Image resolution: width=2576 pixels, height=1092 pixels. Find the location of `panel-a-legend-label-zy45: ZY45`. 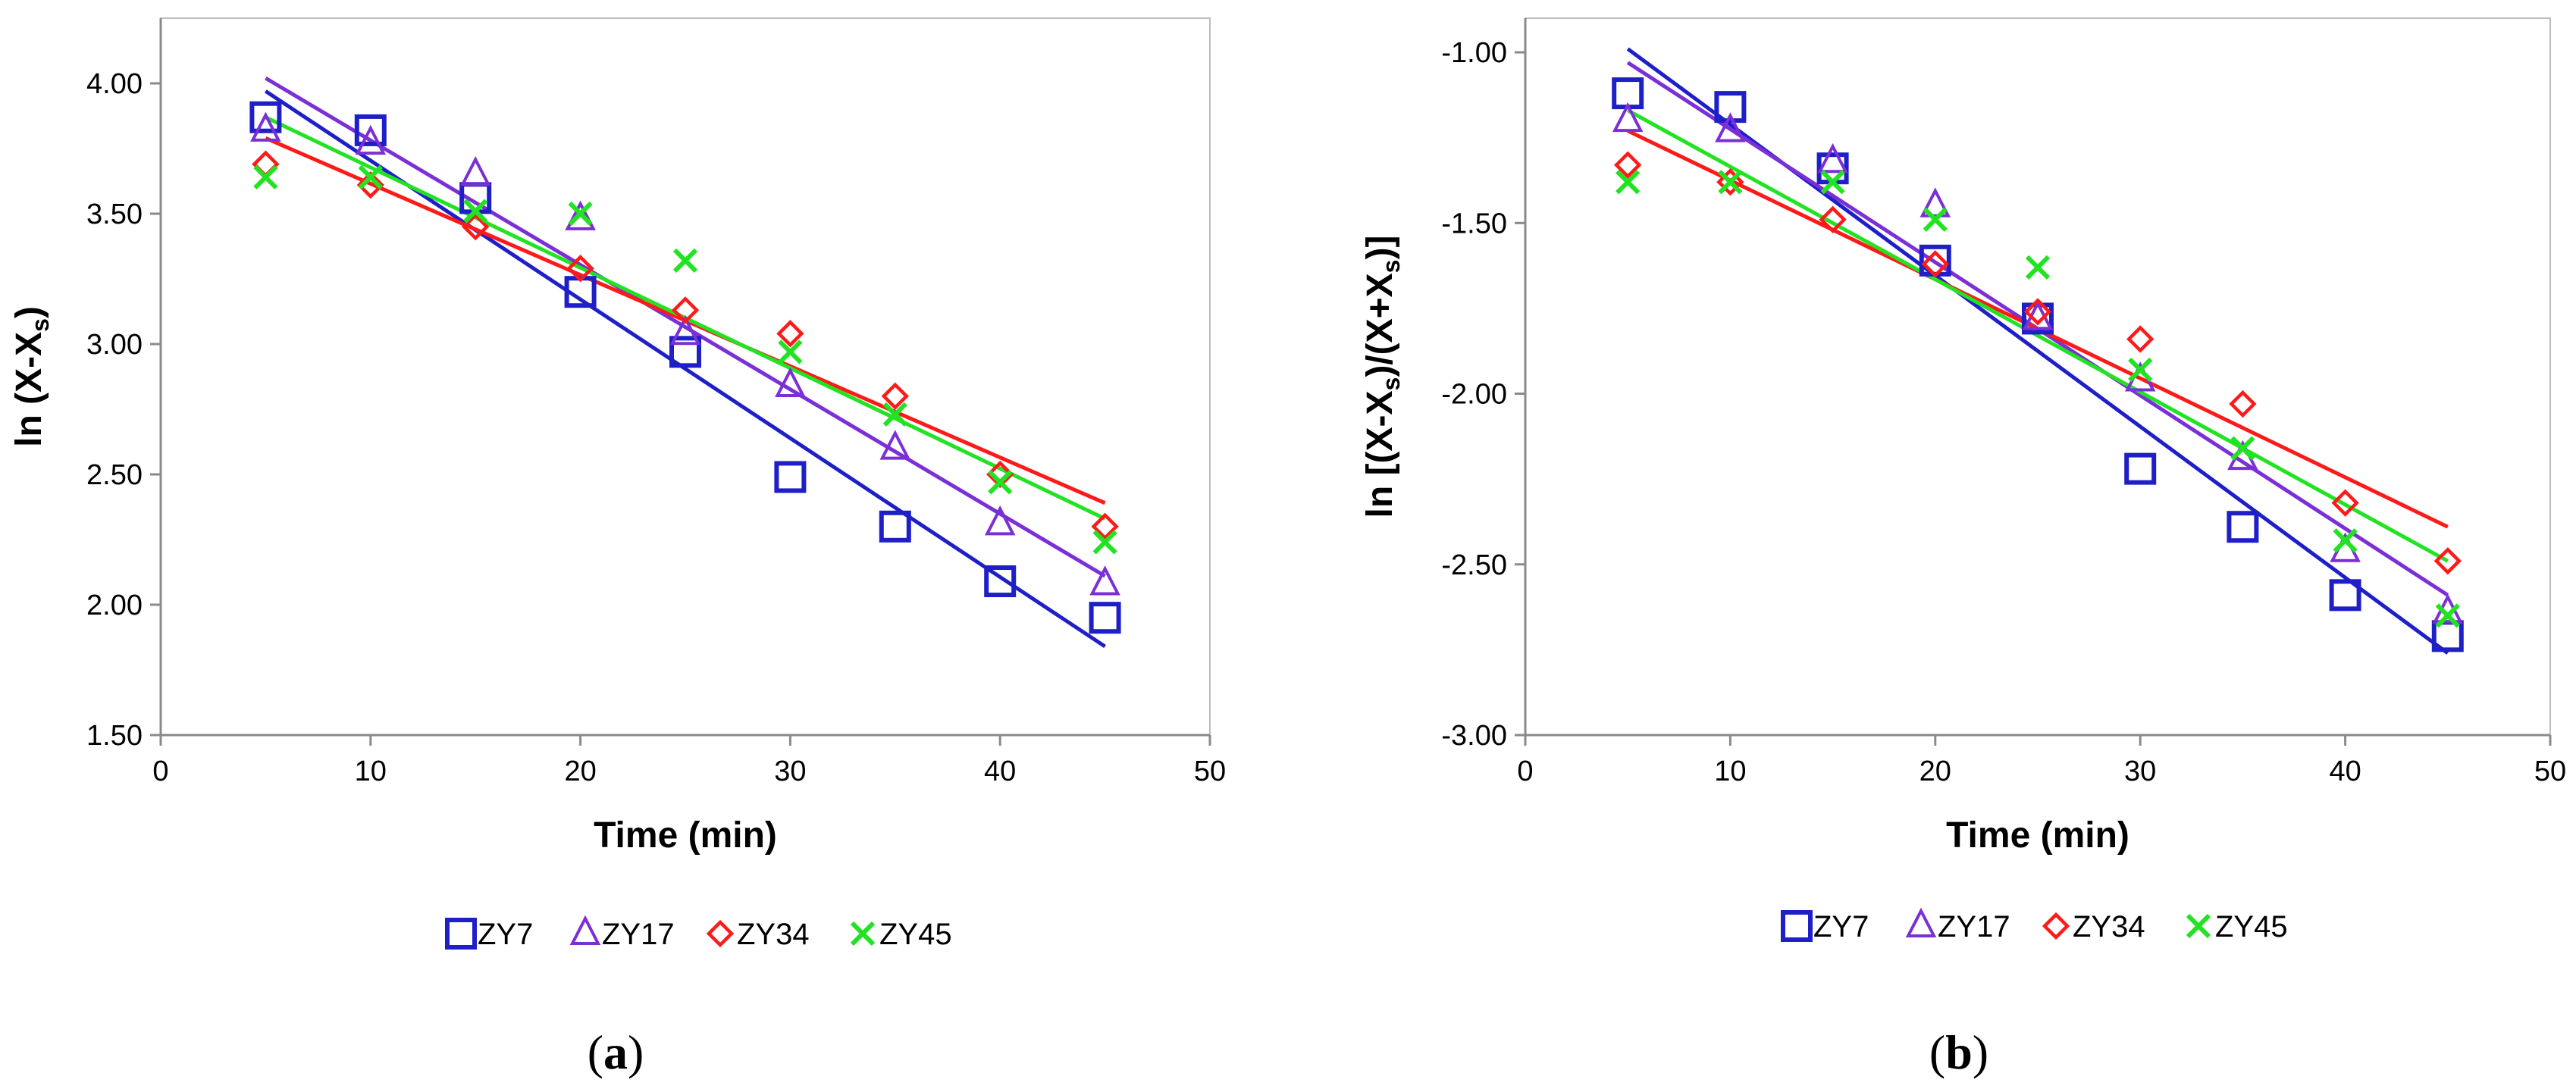

panel-a-legend-label-zy45: ZY45 is located at coordinates (915, 934).